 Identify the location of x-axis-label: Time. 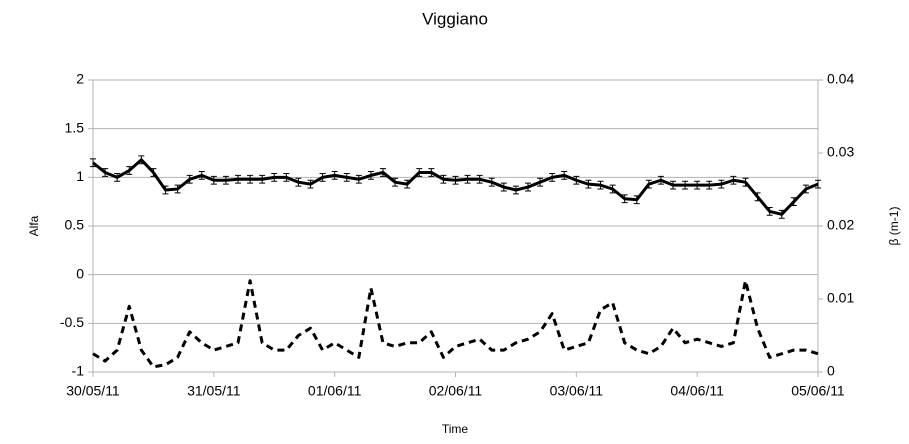
(455, 429).